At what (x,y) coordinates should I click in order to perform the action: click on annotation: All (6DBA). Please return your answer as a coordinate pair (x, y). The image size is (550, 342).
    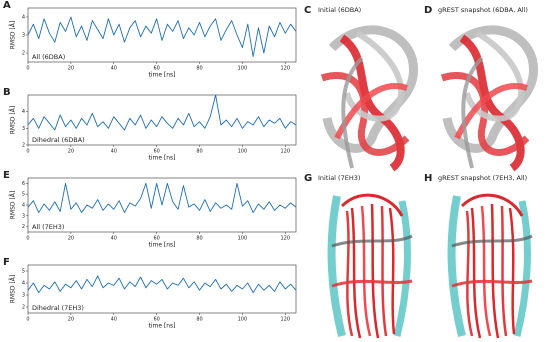
    Looking at the image, I should click on (48, 57).